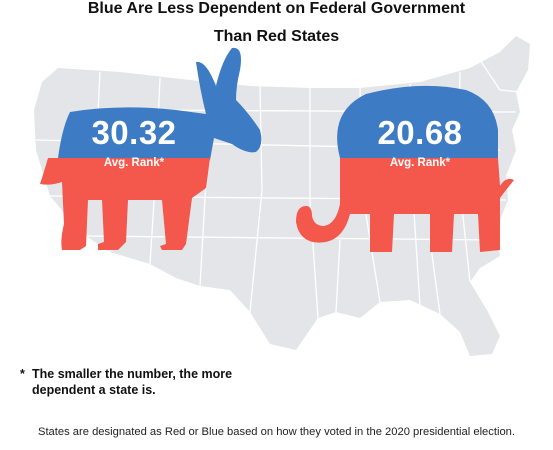 The image size is (553, 450). What do you see at coordinates (132, 374) in the screenshot?
I see `footnote-line-1: The smaller the number, the more` at bounding box center [132, 374].